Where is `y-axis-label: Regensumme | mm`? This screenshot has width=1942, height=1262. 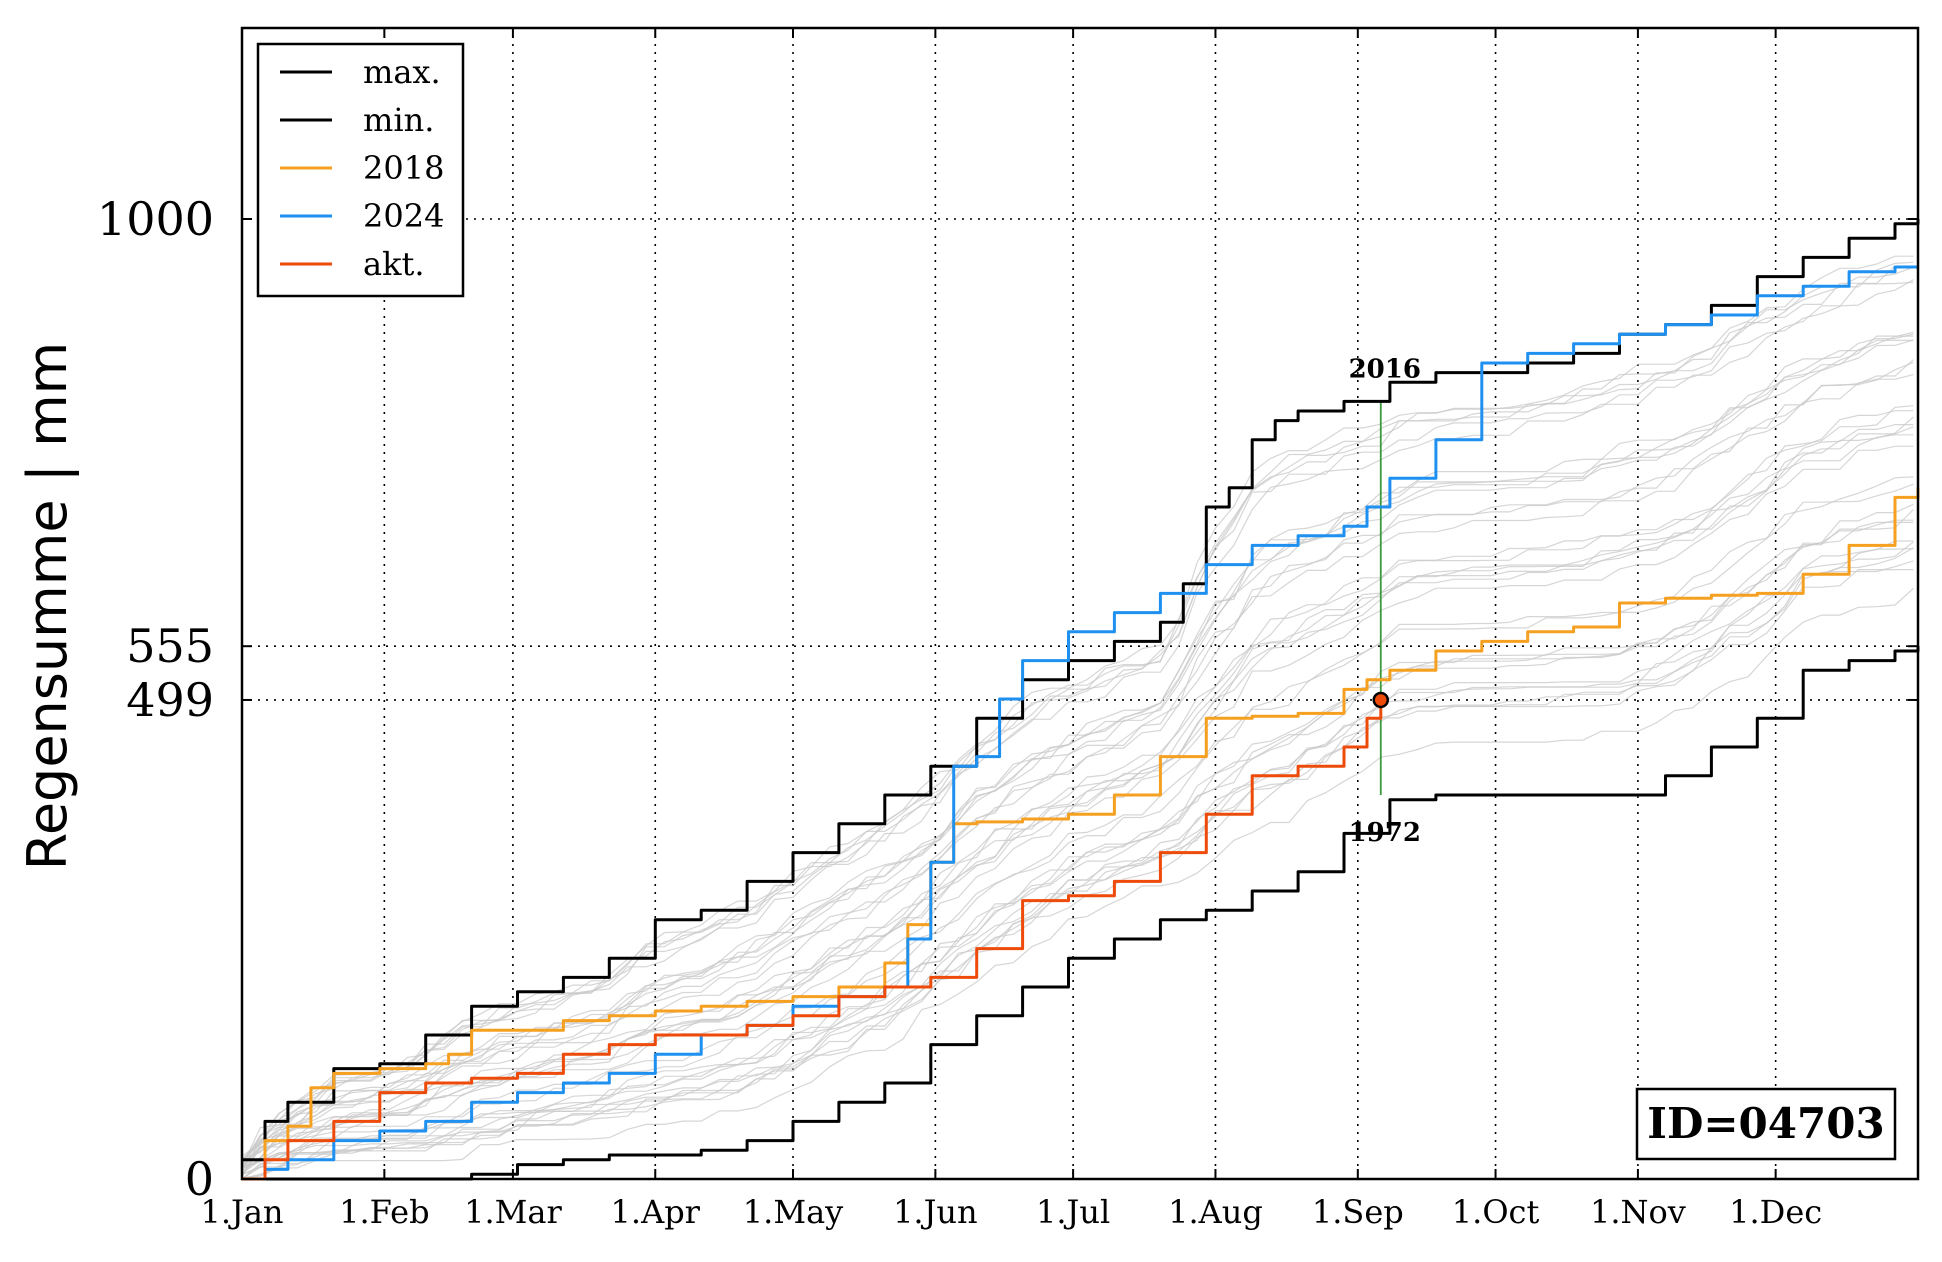
y-axis-label: Regensumme | mm is located at coordinates (47, 606).